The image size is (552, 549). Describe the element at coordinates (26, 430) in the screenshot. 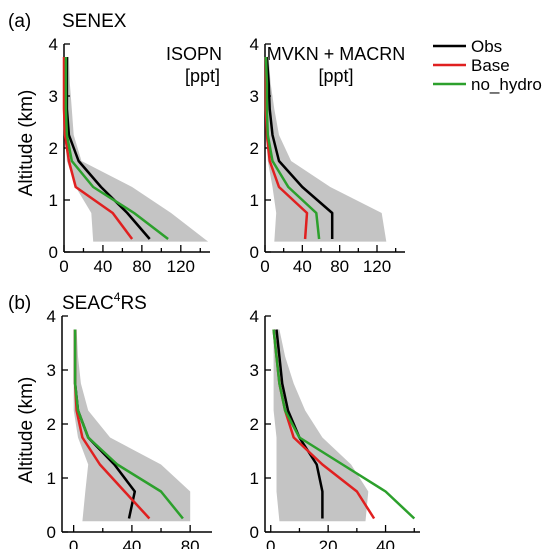

I see `y-axis-title-b: Altitude (km)` at that location.